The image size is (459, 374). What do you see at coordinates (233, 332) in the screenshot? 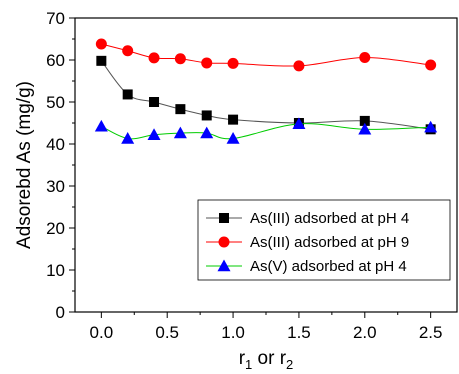
I see `x-tick-label: 1.0` at bounding box center [233, 332].